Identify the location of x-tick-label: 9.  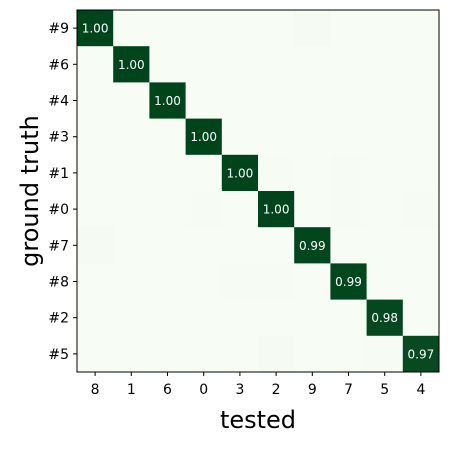
(312, 390).